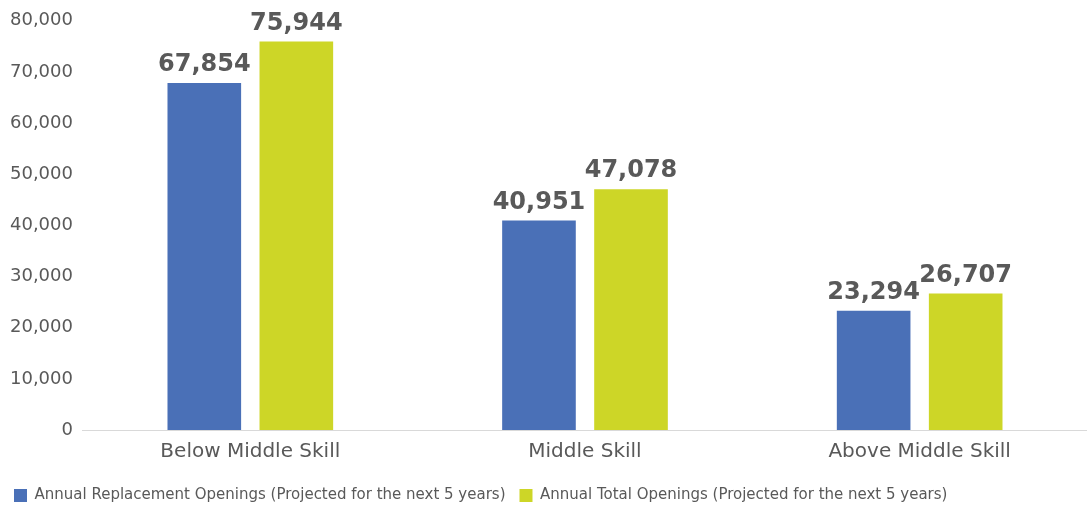  What do you see at coordinates (204, 63) in the screenshot?
I see `data-label: 67,854` at bounding box center [204, 63].